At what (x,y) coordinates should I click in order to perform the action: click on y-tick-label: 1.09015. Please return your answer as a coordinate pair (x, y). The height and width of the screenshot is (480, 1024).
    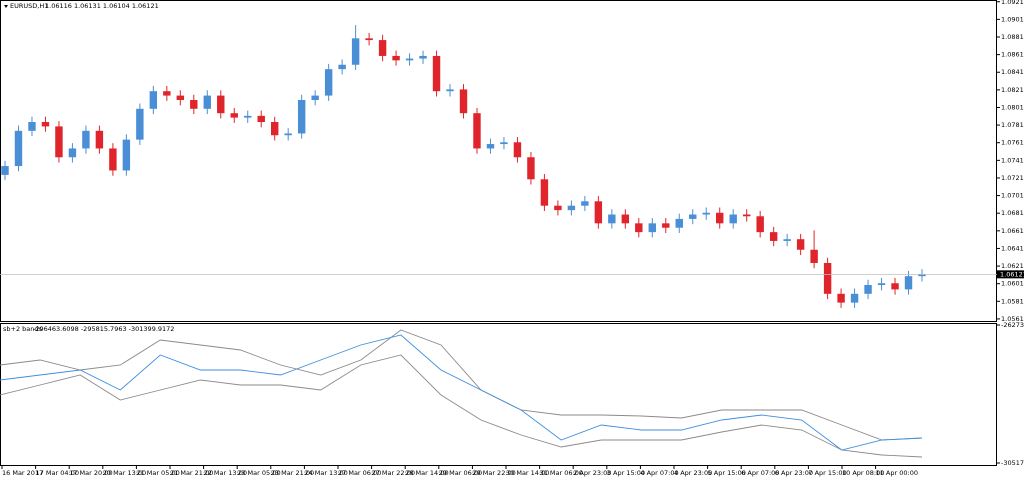
    Looking at the image, I should click on (1012, 19).